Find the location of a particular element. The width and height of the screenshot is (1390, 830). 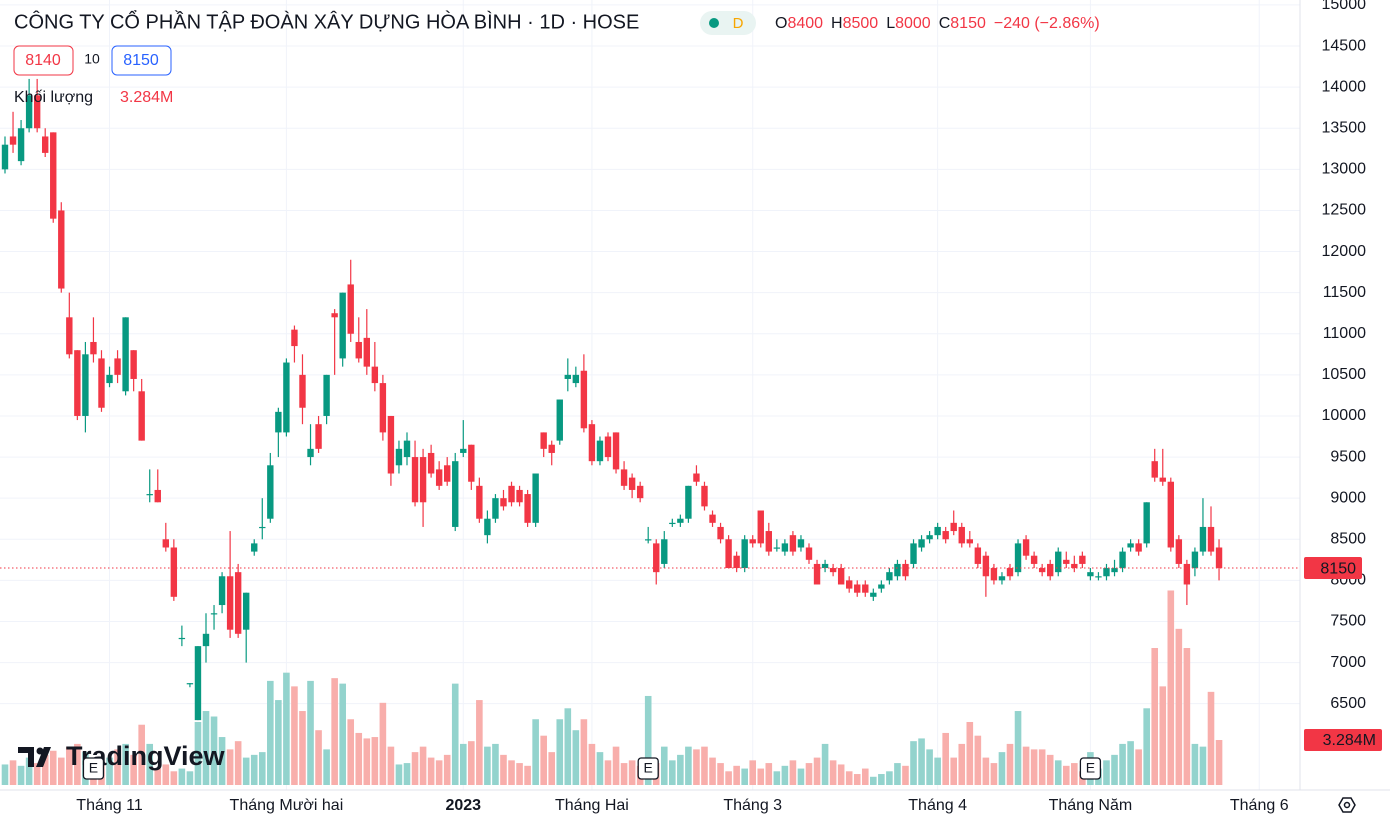

x-tick-label: 2023 is located at coordinates (463, 805).